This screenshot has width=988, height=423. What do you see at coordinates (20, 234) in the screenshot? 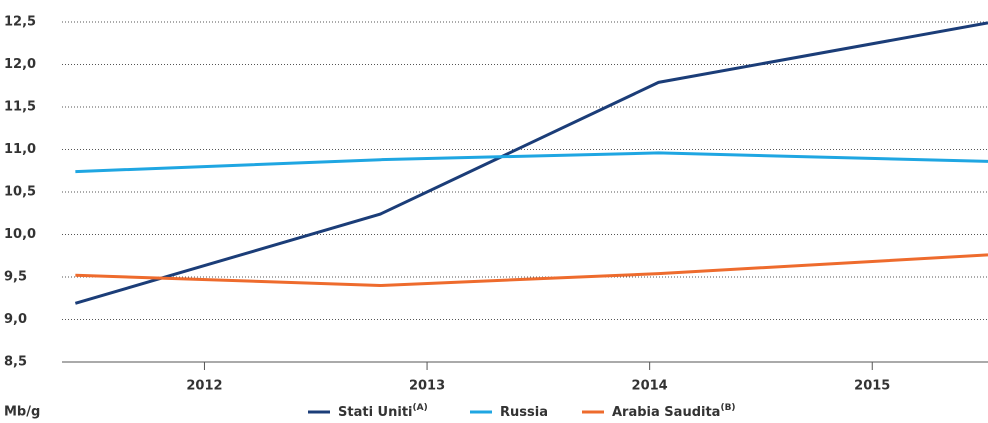
I see `y-tick-label: 10,0` at bounding box center [20, 234].